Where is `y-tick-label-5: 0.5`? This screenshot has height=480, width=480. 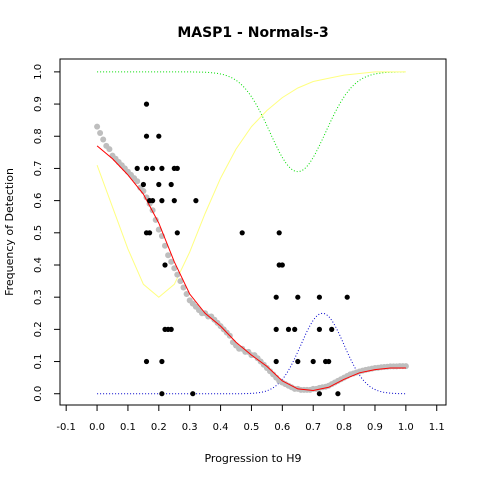
y-tick-label-5: 0.5 is located at coordinates (38, 233).